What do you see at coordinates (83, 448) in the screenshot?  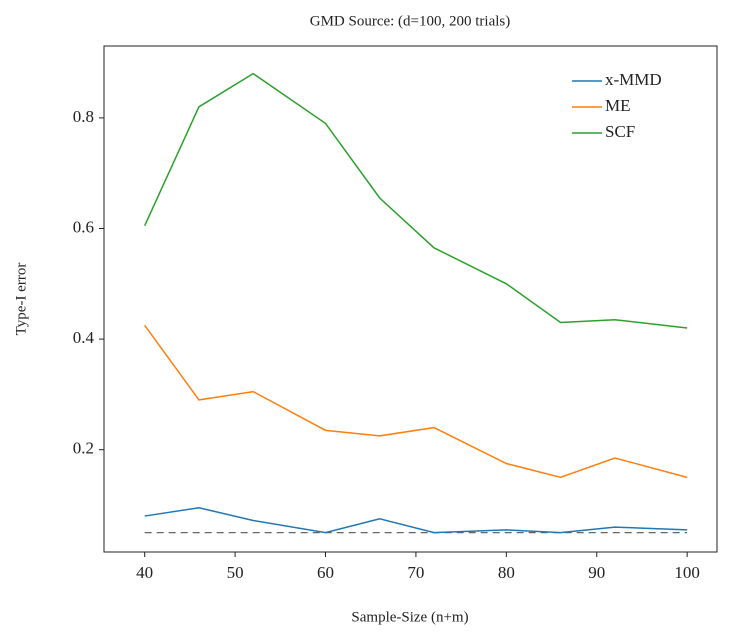 I see `y-tick-label: 0.2` at bounding box center [83, 448].